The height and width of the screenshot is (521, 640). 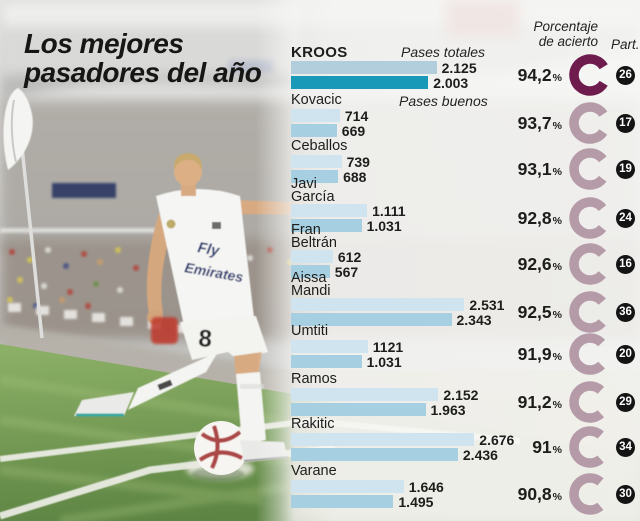 What do you see at coordinates (330, 123) in the screenshot?
I see `pass-bars: 714 669` at bounding box center [330, 123].